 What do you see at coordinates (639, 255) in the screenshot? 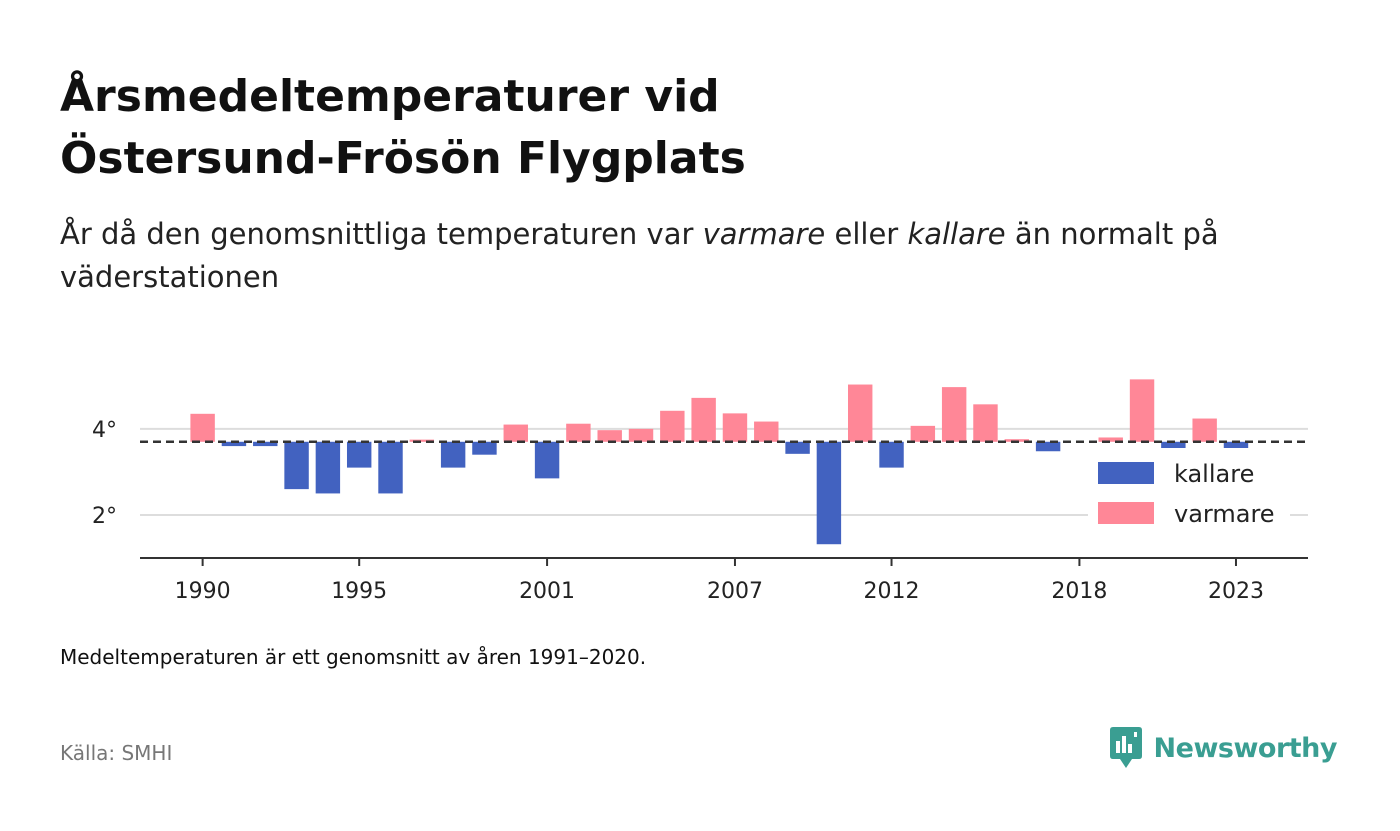
I see `subtitle-text-3: än normalt på väderstationen` at bounding box center [639, 255].